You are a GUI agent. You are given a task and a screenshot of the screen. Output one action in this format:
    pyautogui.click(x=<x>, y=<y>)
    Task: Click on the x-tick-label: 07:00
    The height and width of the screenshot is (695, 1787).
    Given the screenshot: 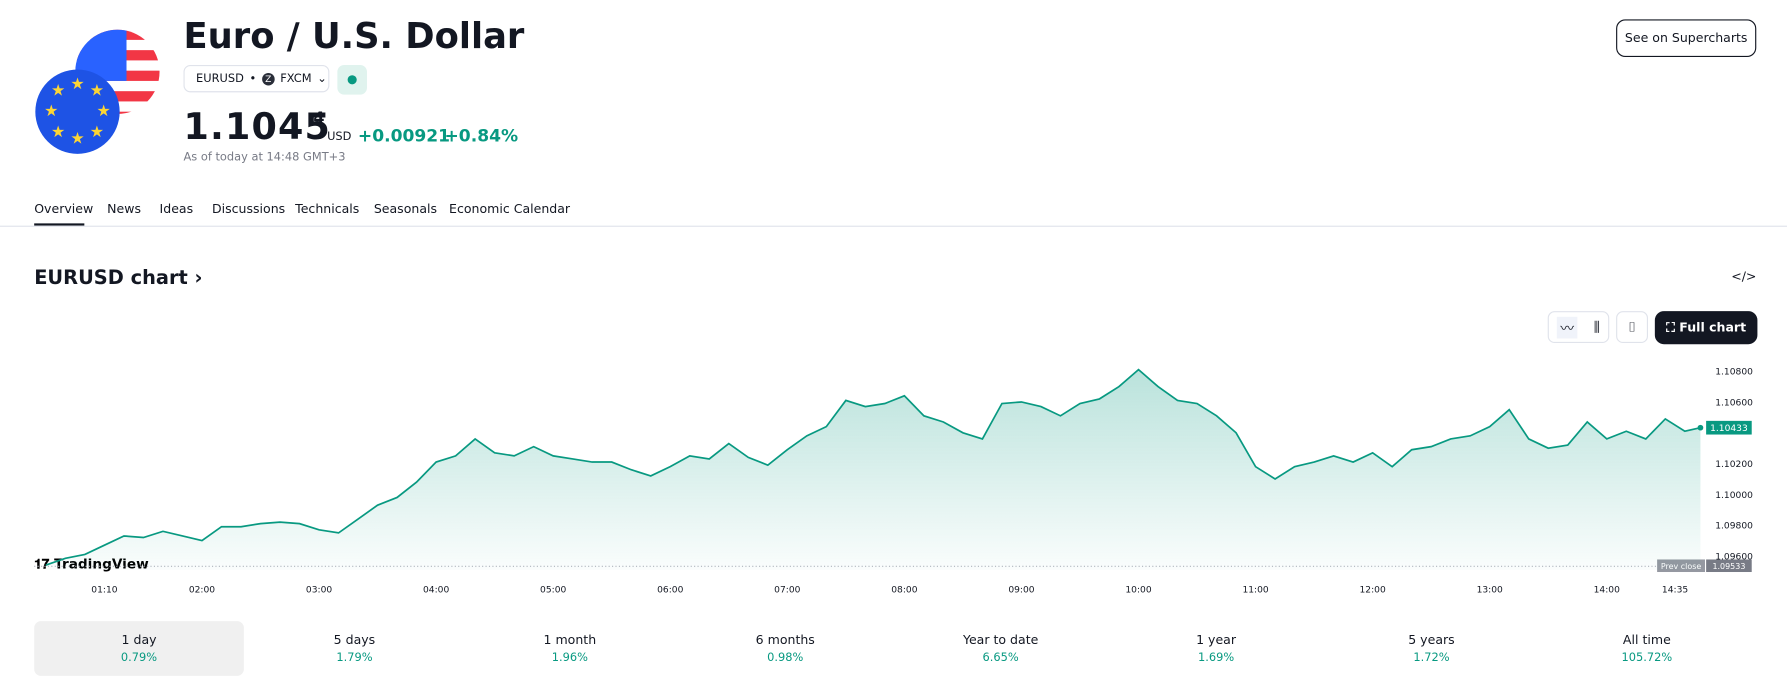 What is the action you would take?
    pyautogui.click(x=787, y=591)
    